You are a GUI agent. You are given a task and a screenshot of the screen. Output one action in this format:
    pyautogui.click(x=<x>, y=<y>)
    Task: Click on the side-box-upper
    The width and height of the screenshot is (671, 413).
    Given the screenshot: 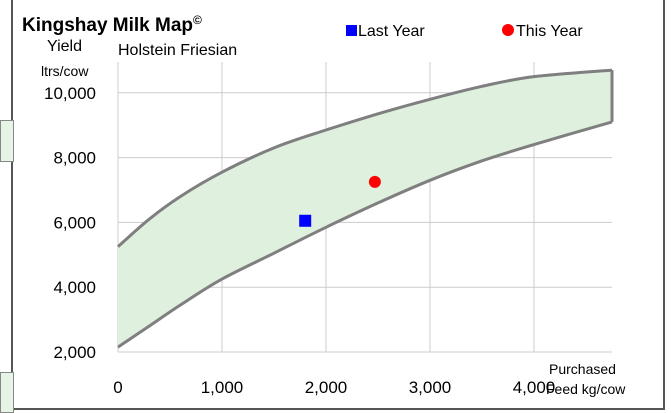 What is the action you would take?
    pyautogui.click(x=7, y=141)
    